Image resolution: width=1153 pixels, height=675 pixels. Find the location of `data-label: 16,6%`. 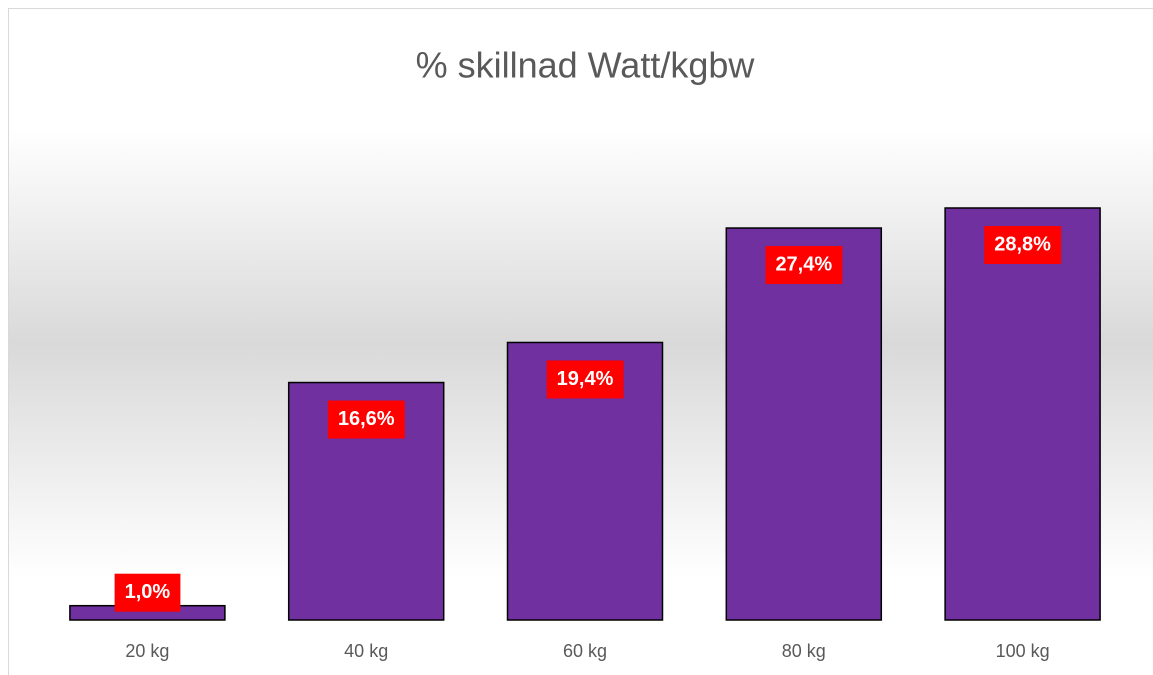

data-label: 16,6% is located at coordinates (366, 419).